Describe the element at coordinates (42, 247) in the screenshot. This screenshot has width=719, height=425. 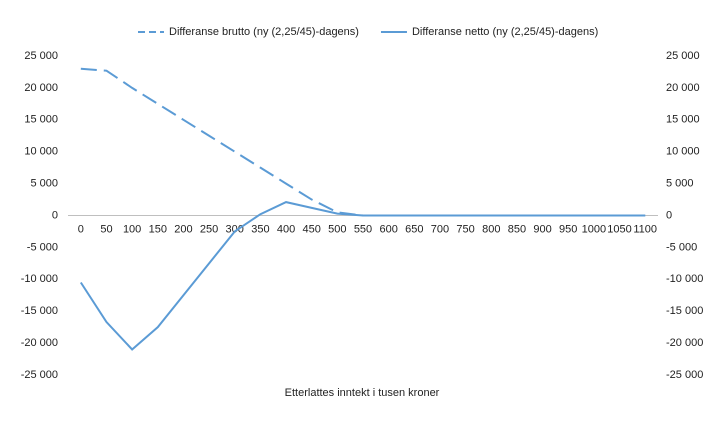
I see `y-tick-label: -5 000` at that location.